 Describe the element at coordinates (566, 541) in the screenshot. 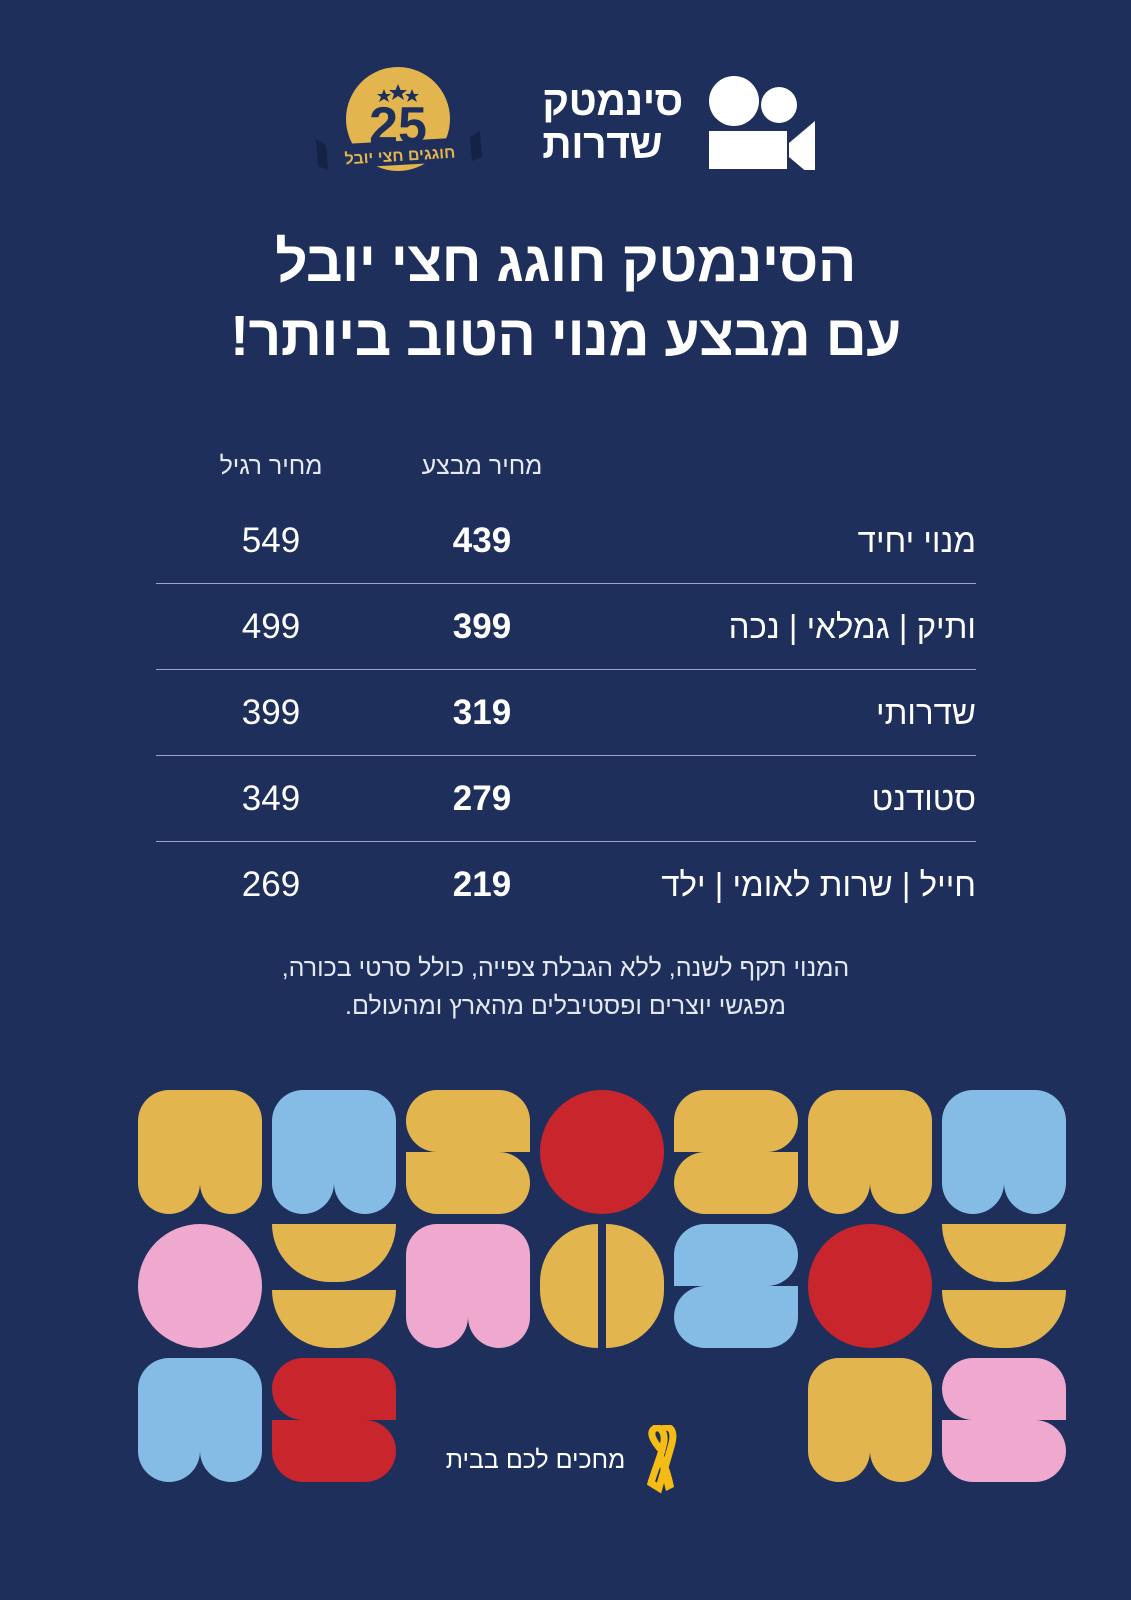

I see `table-row: מנוי יחיד 439 549` at that location.